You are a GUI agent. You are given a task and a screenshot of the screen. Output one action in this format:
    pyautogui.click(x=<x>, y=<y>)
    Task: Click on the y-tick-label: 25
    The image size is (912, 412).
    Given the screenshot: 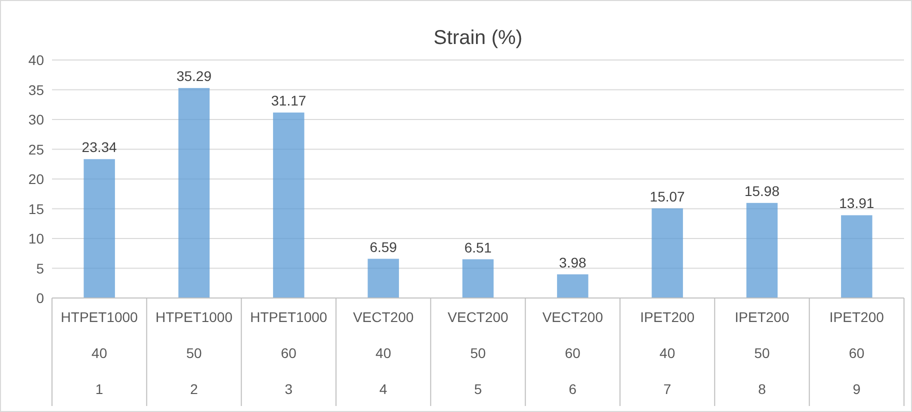 What is the action you would take?
    pyautogui.click(x=36, y=149)
    